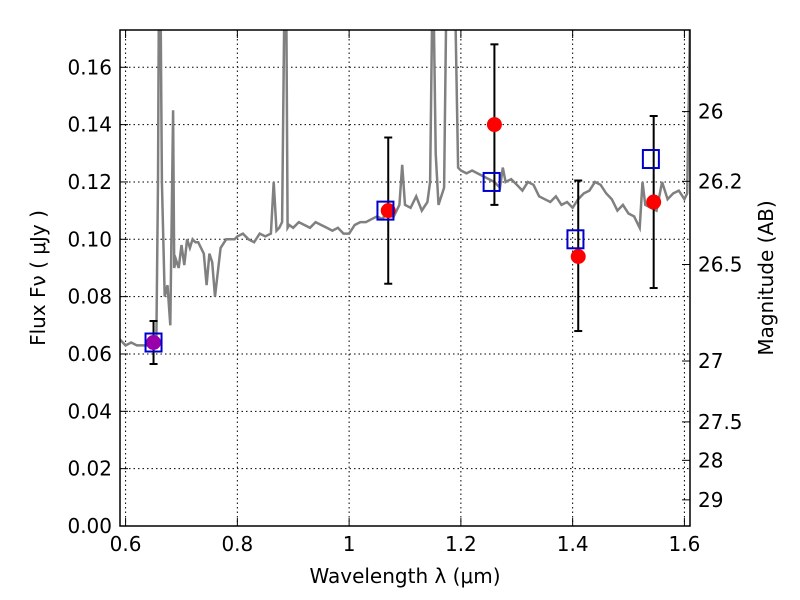  I want to click on y-tick-label: 0.10, so click(89, 239).